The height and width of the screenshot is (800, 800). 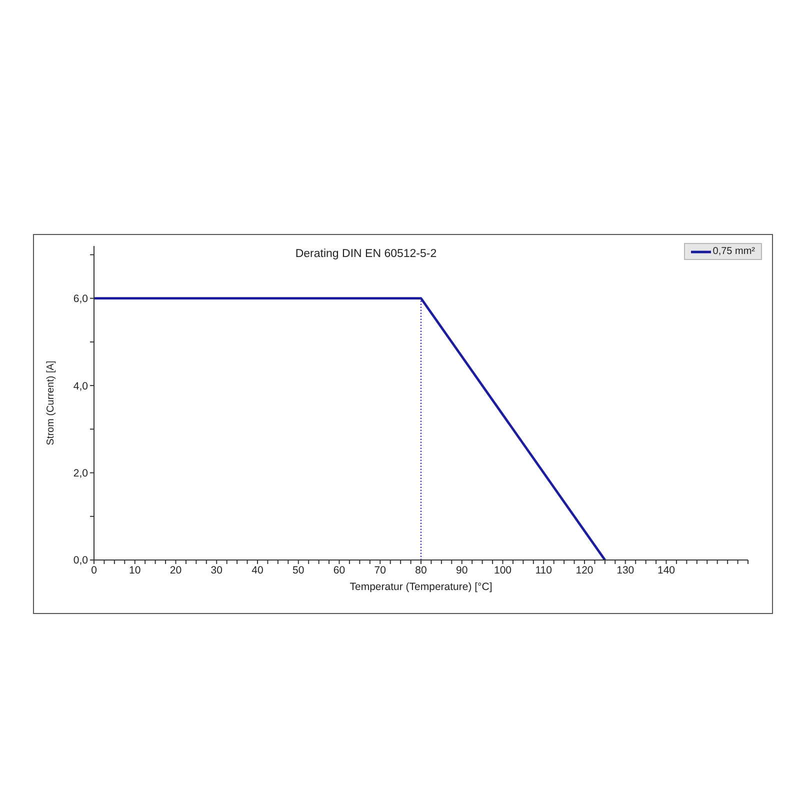 I want to click on x-tick-label: 100, so click(x=503, y=570).